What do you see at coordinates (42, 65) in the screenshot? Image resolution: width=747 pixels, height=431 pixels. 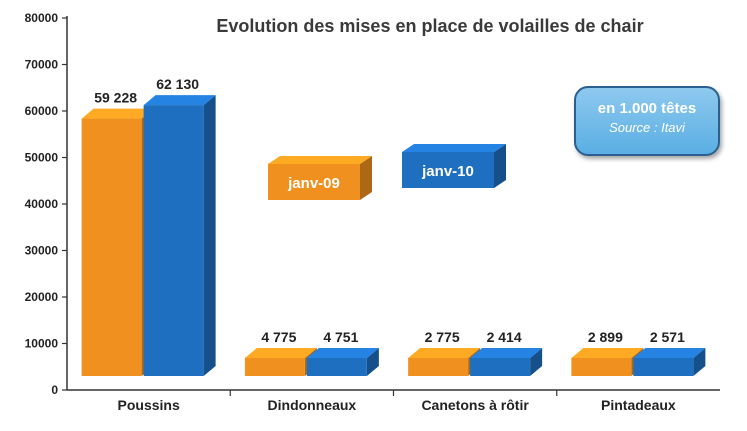 I see `y-tick-label: 70000` at bounding box center [42, 65].